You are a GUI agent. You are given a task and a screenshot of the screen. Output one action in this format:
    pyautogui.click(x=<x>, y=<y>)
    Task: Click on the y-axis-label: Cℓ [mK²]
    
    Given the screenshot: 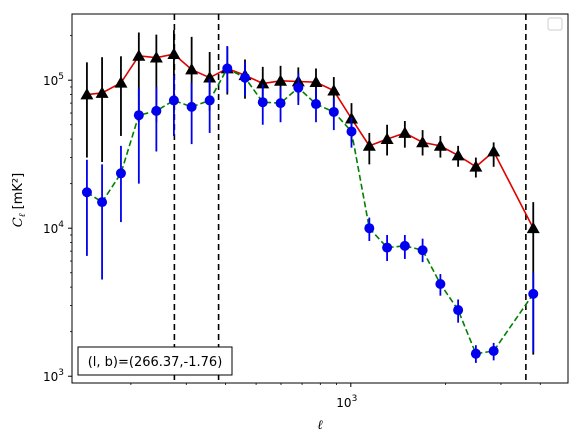 What is the action you would take?
    pyautogui.click(x=19, y=200)
    